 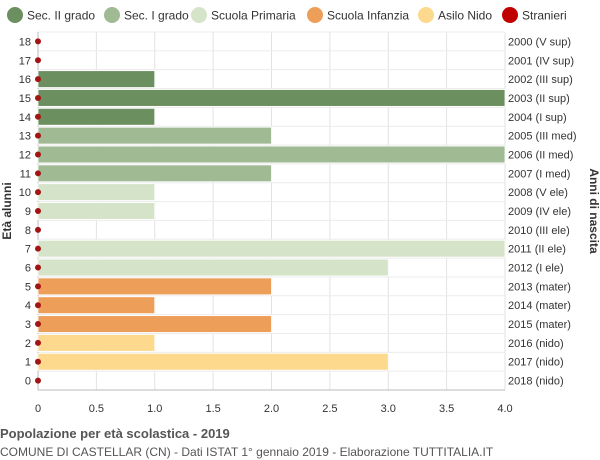 I want to click on legend-label-5: Stranieri, so click(x=544, y=16).